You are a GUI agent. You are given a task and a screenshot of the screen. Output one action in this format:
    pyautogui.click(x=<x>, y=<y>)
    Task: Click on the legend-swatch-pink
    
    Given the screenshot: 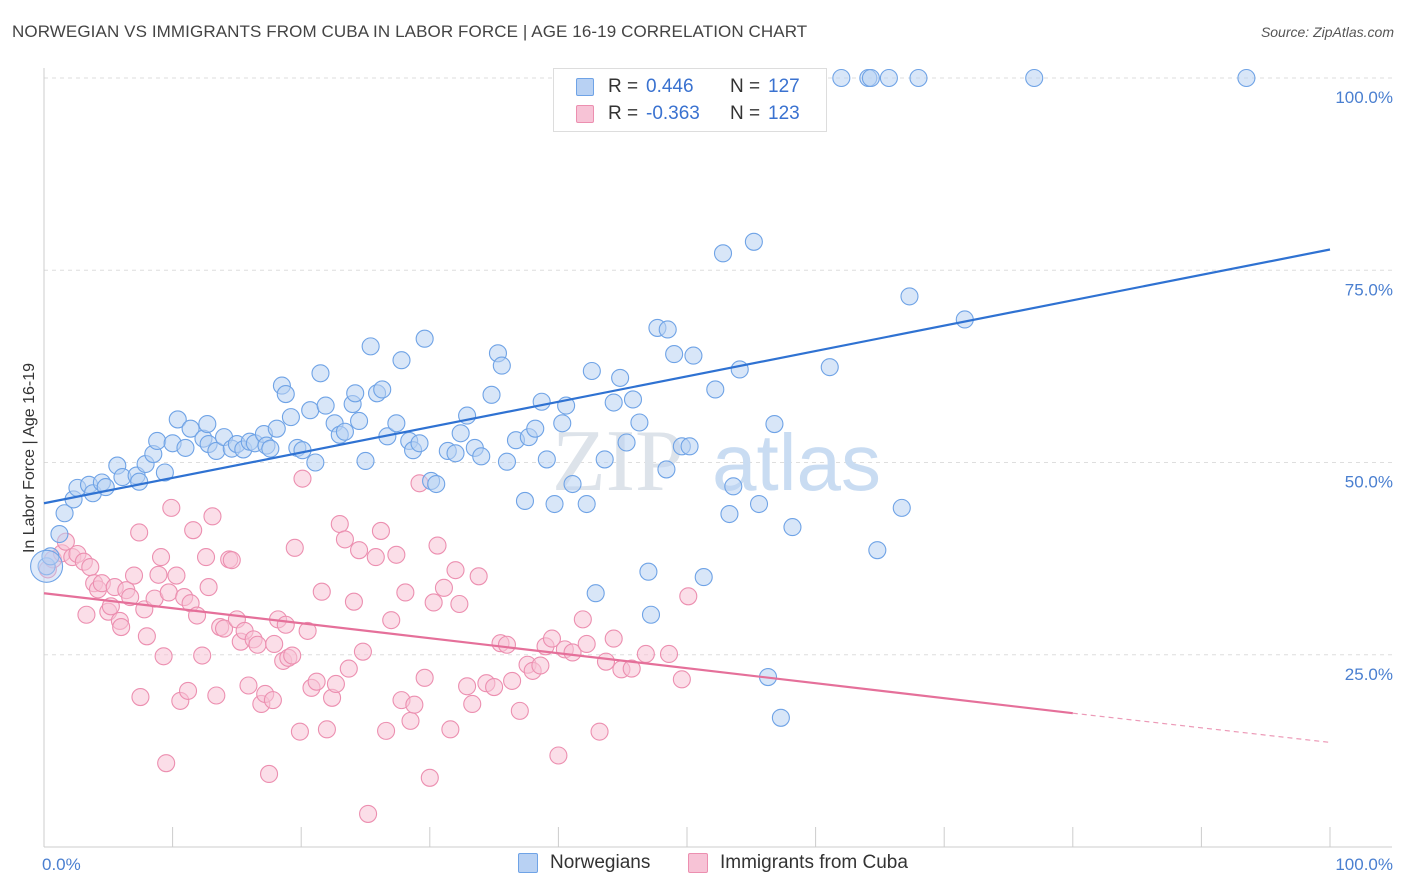 What is the action you would take?
    pyautogui.click(x=698, y=863)
    